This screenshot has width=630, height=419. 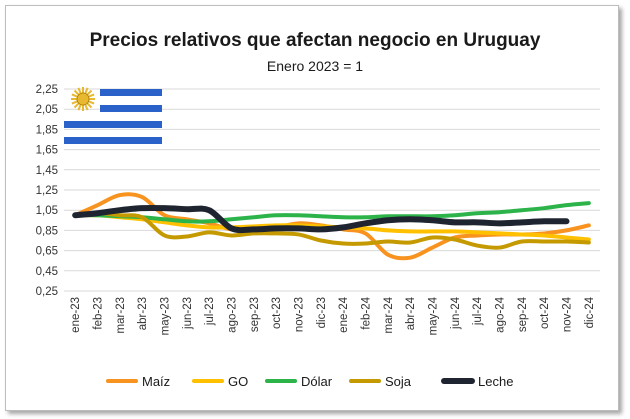 I want to click on x-tick-label: oct-23, so click(x=277, y=313).